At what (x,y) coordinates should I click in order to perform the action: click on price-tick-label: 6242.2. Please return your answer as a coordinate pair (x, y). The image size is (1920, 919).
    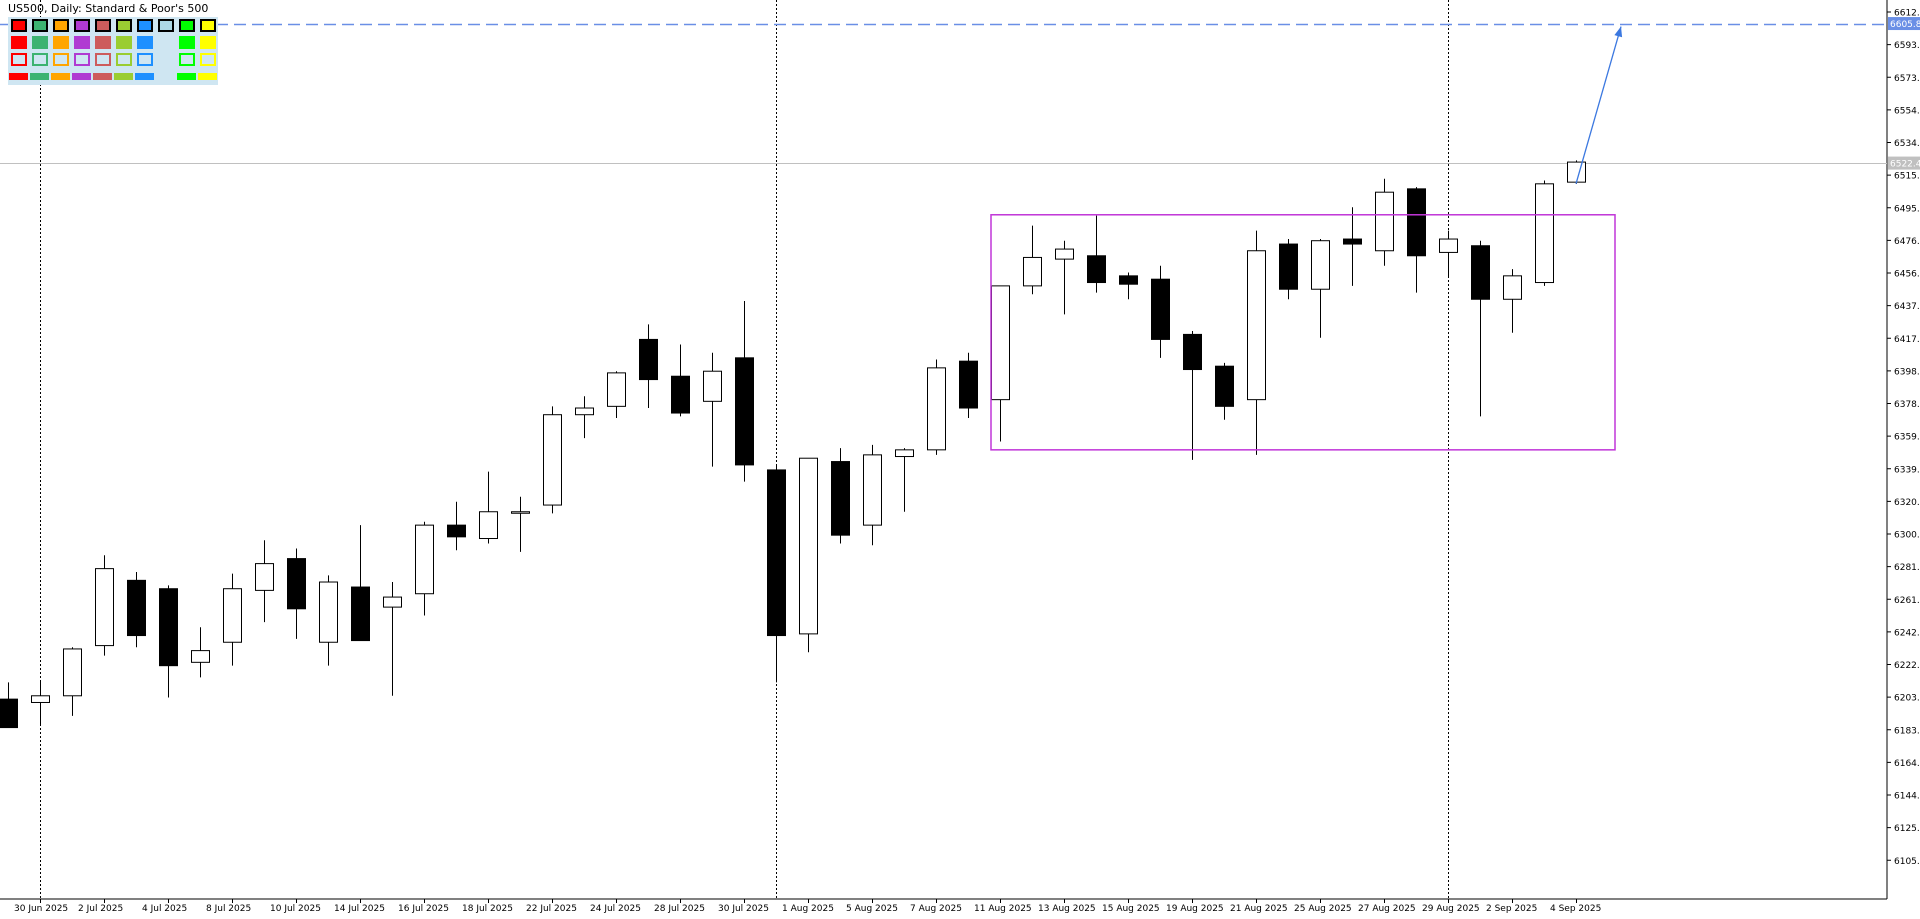
    Looking at the image, I should click on (1907, 633).